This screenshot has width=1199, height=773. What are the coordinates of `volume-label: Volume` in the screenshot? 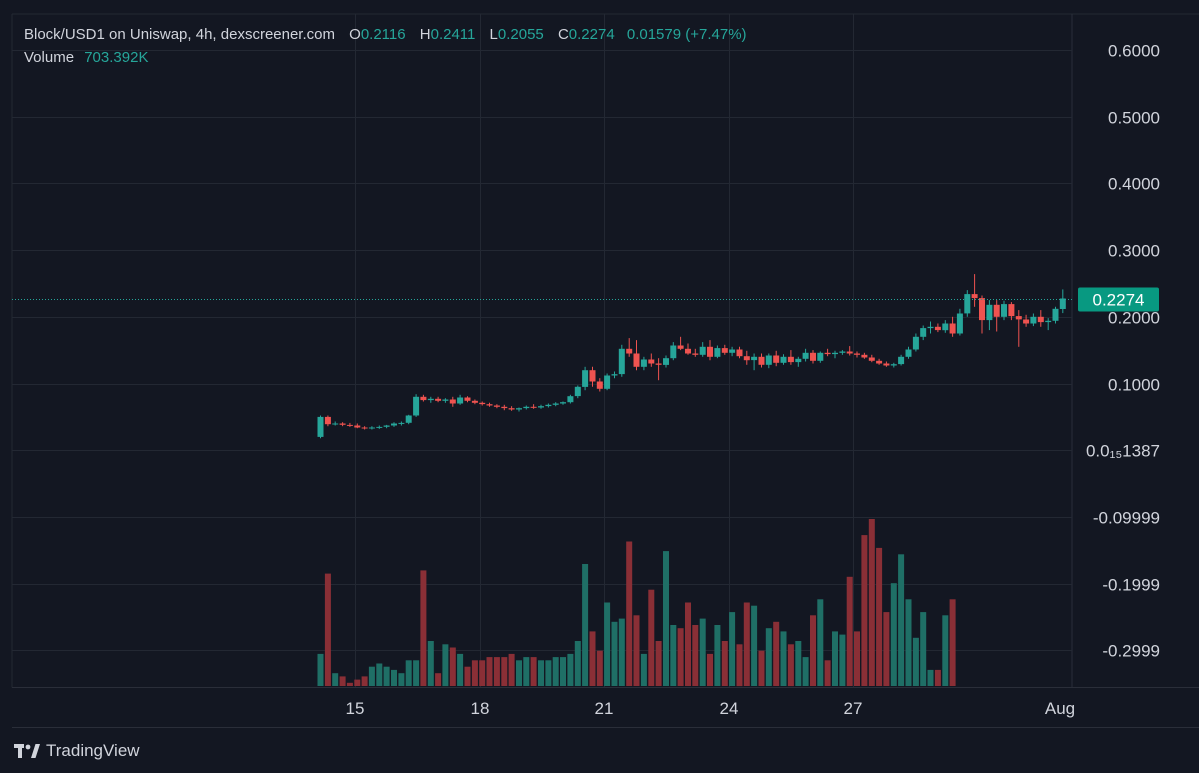 It's located at (49, 57).